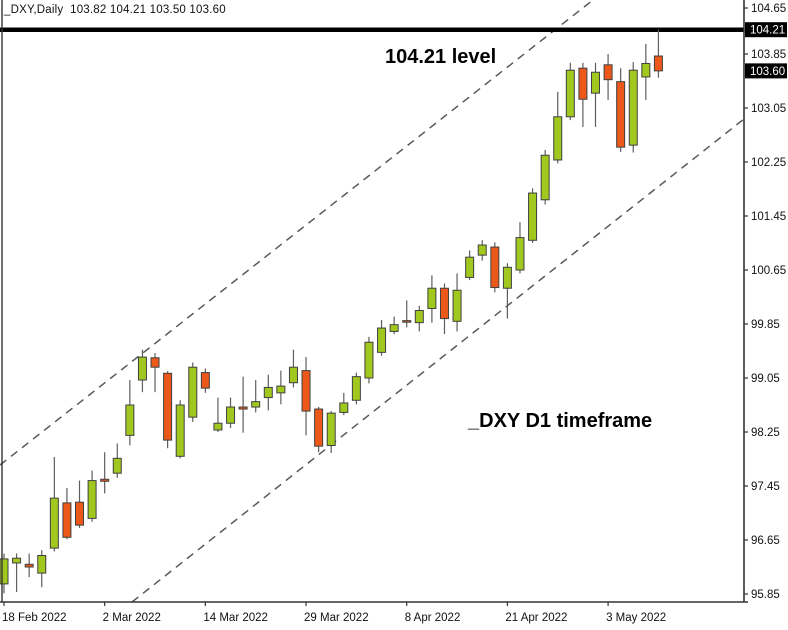 This screenshot has height=630, width=788. I want to click on price-label: 96.65, so click(765, 541).